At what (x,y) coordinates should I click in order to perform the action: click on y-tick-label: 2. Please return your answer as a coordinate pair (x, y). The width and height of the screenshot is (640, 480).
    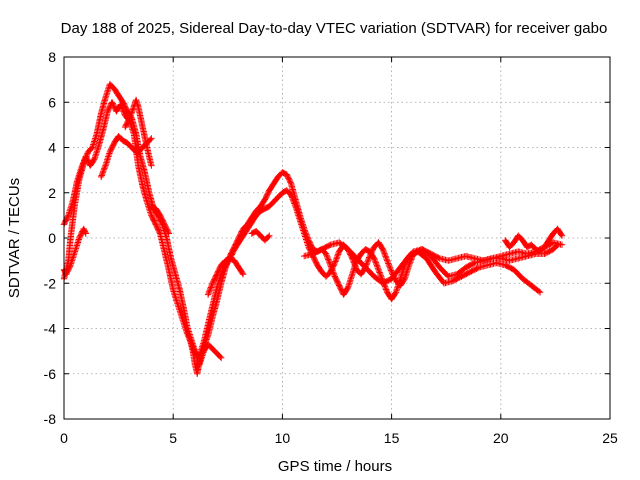
    Looking at the image, I should click on (52, 193).